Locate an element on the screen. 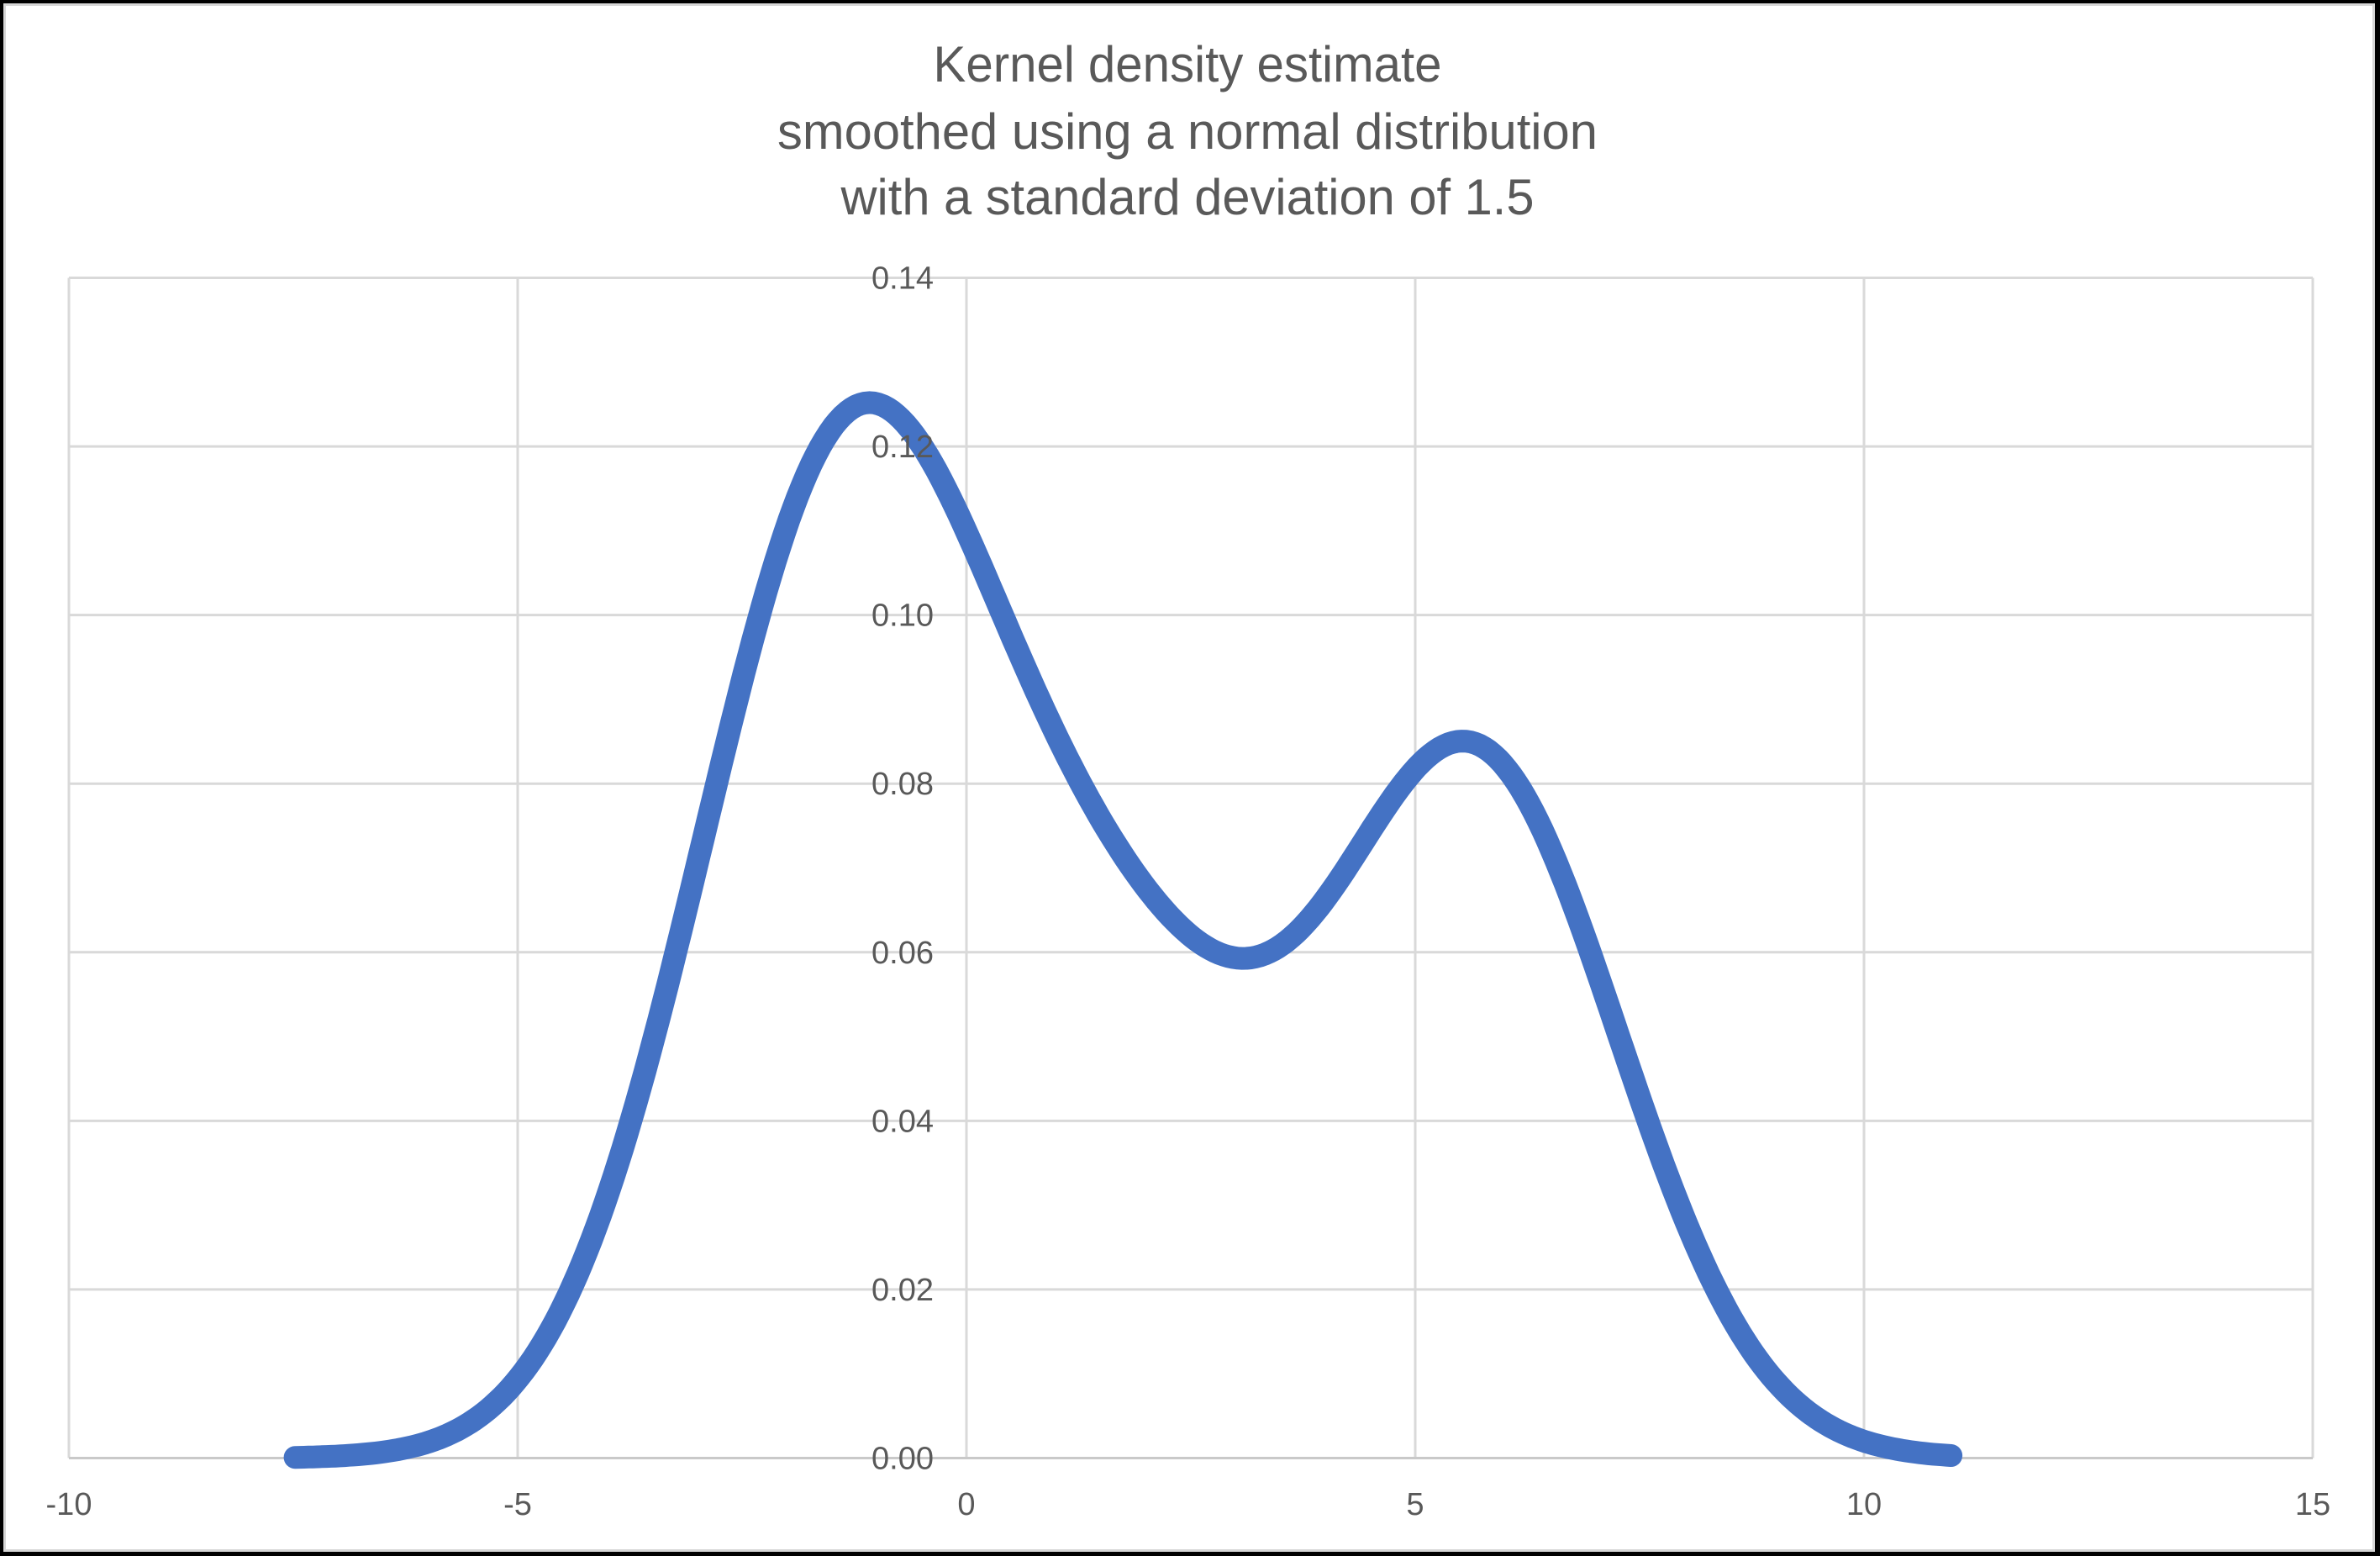  svg-text: Kernel density estimate is located at coordinates (1188, 64).